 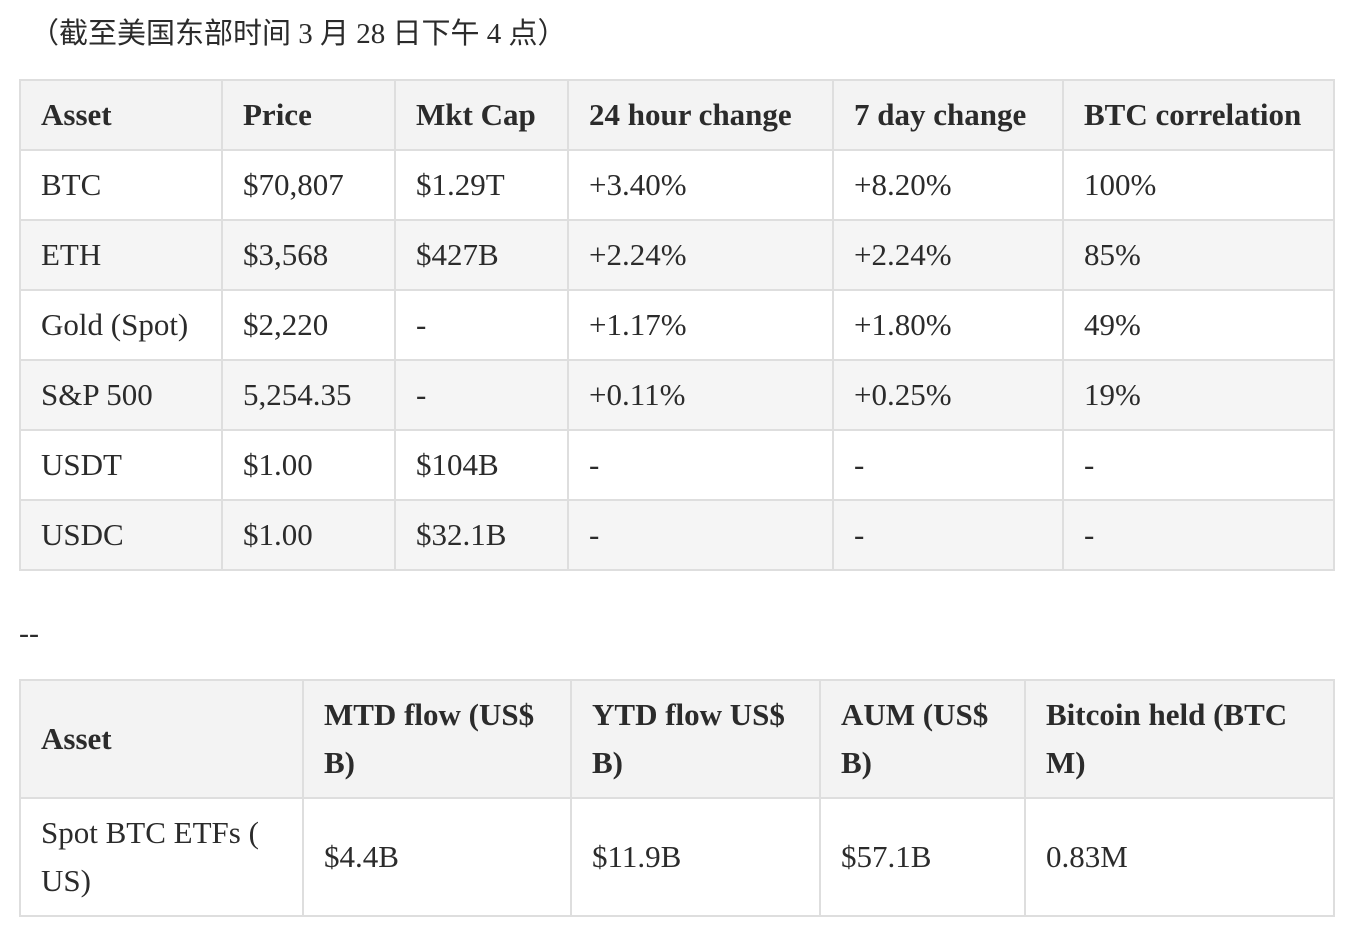 What do you see at coordinates (481, 255) in the screenshot?
I see `cell-mkt-cap: $427B` at bounding box center [481, 255].